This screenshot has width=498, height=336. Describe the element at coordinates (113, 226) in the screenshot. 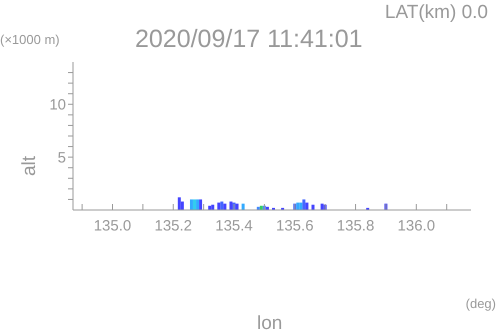

I see `x-tick-label: 135.0` at that location.